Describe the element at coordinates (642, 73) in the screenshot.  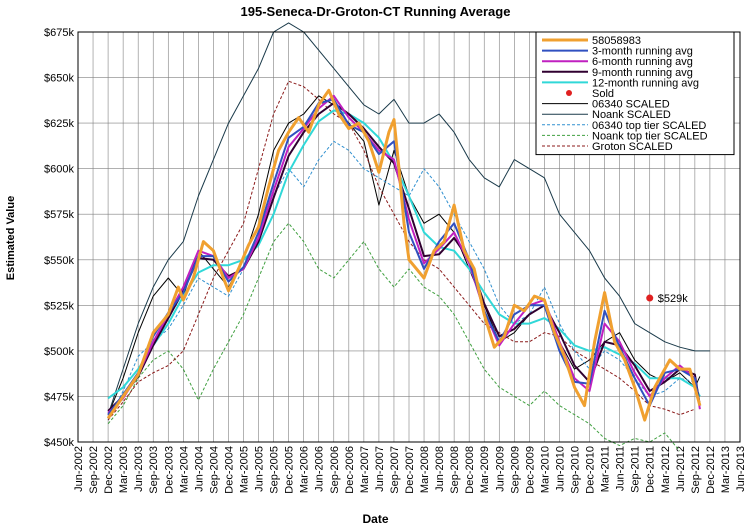
I see `legend-label: 9-month running avg` at that location.